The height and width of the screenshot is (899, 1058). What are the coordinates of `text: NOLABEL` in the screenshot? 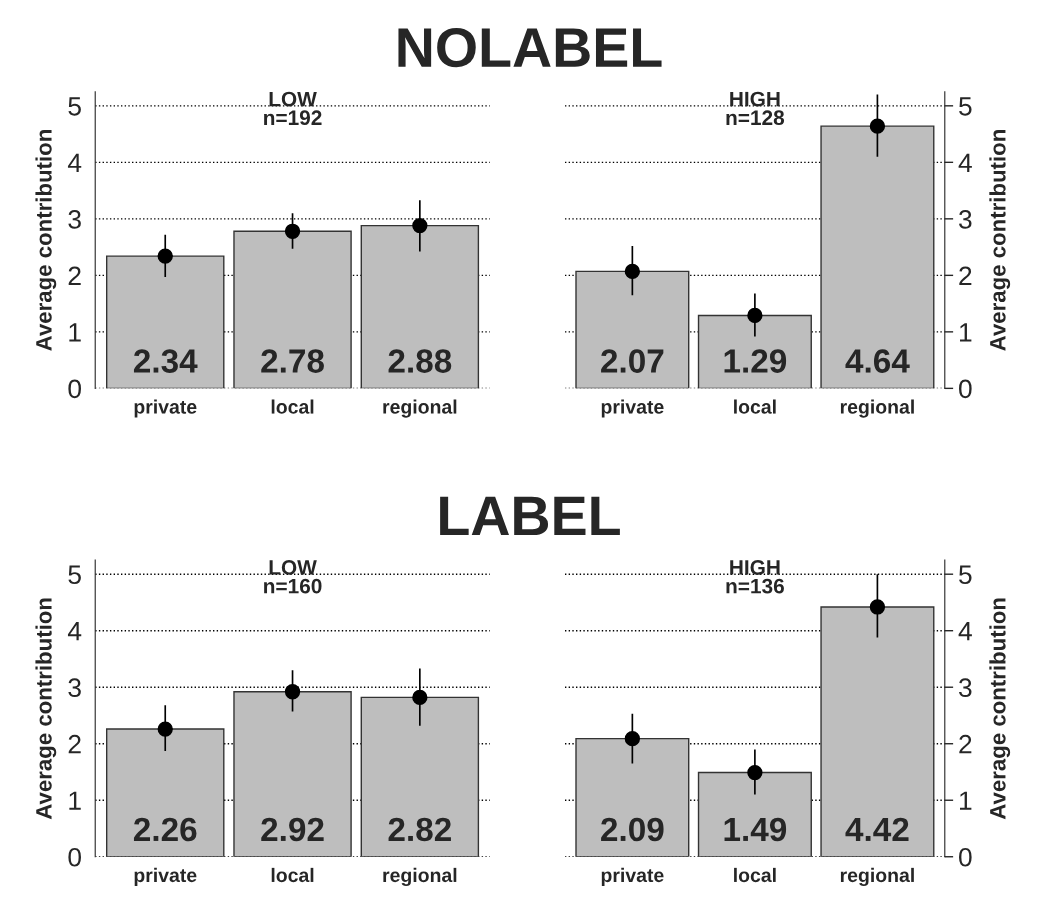 It's located at (530, 47).